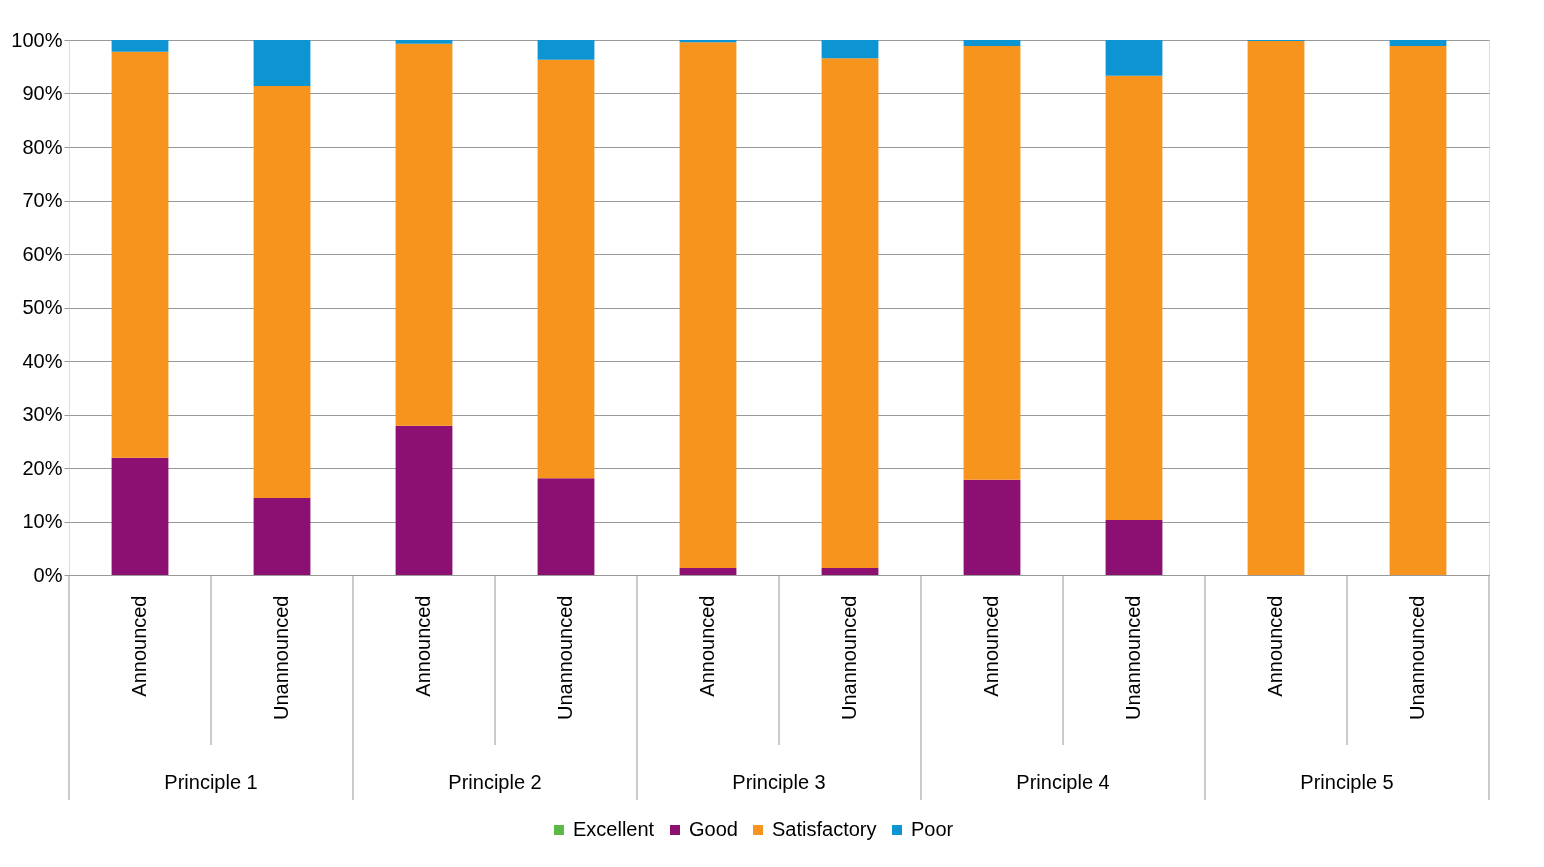 Image resolution: width=1544 pixels, height=867 pixels. What do you see at coordinates (42, 93) in the screenshot?
I see `y-tick-label: 90%` at bounding box center [42, 93].